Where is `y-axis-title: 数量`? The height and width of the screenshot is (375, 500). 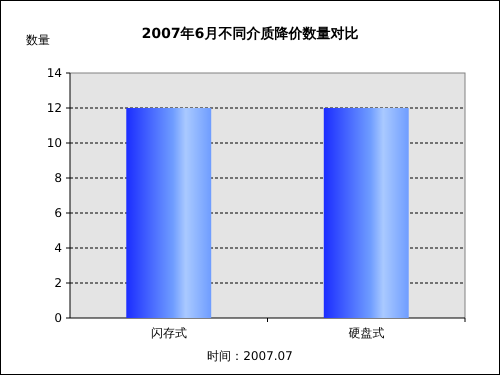 y-axis-title: 数量 is located at coordinates (38, 40).